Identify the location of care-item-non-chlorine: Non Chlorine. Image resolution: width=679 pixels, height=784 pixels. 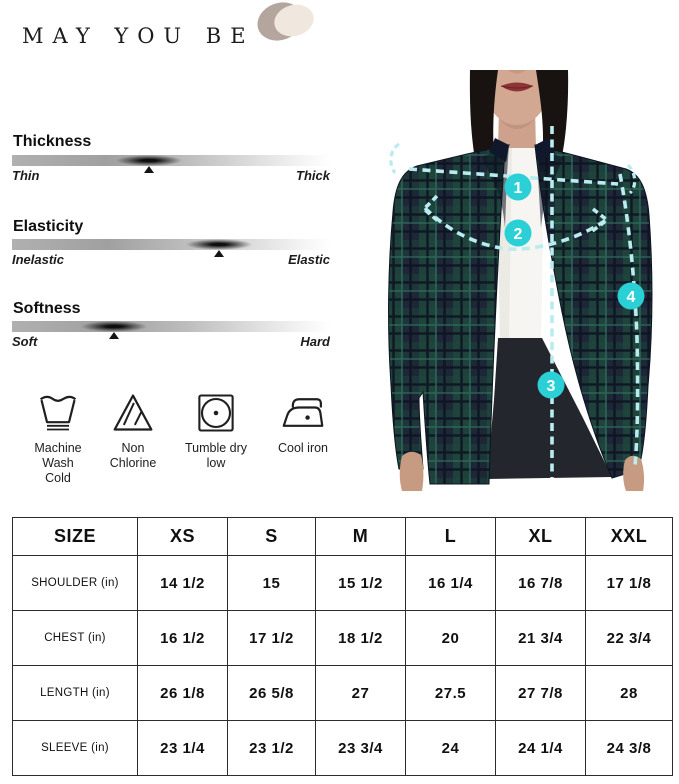
(133, 431).